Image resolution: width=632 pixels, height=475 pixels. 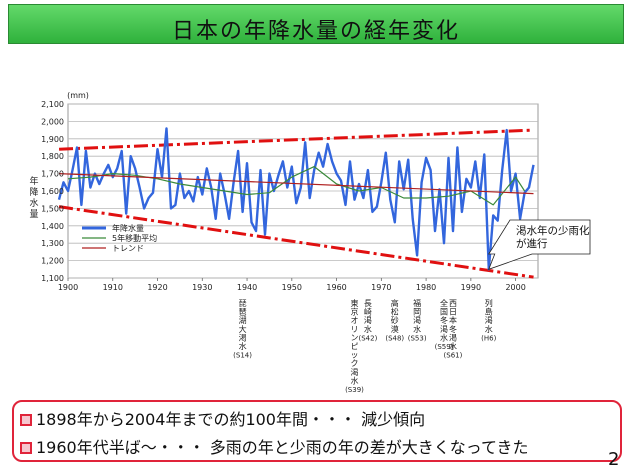 What do you see at coordinates (489, 312) in the screenshot?
I see `drought-event-label: 島` at bounding box center [489, 312].